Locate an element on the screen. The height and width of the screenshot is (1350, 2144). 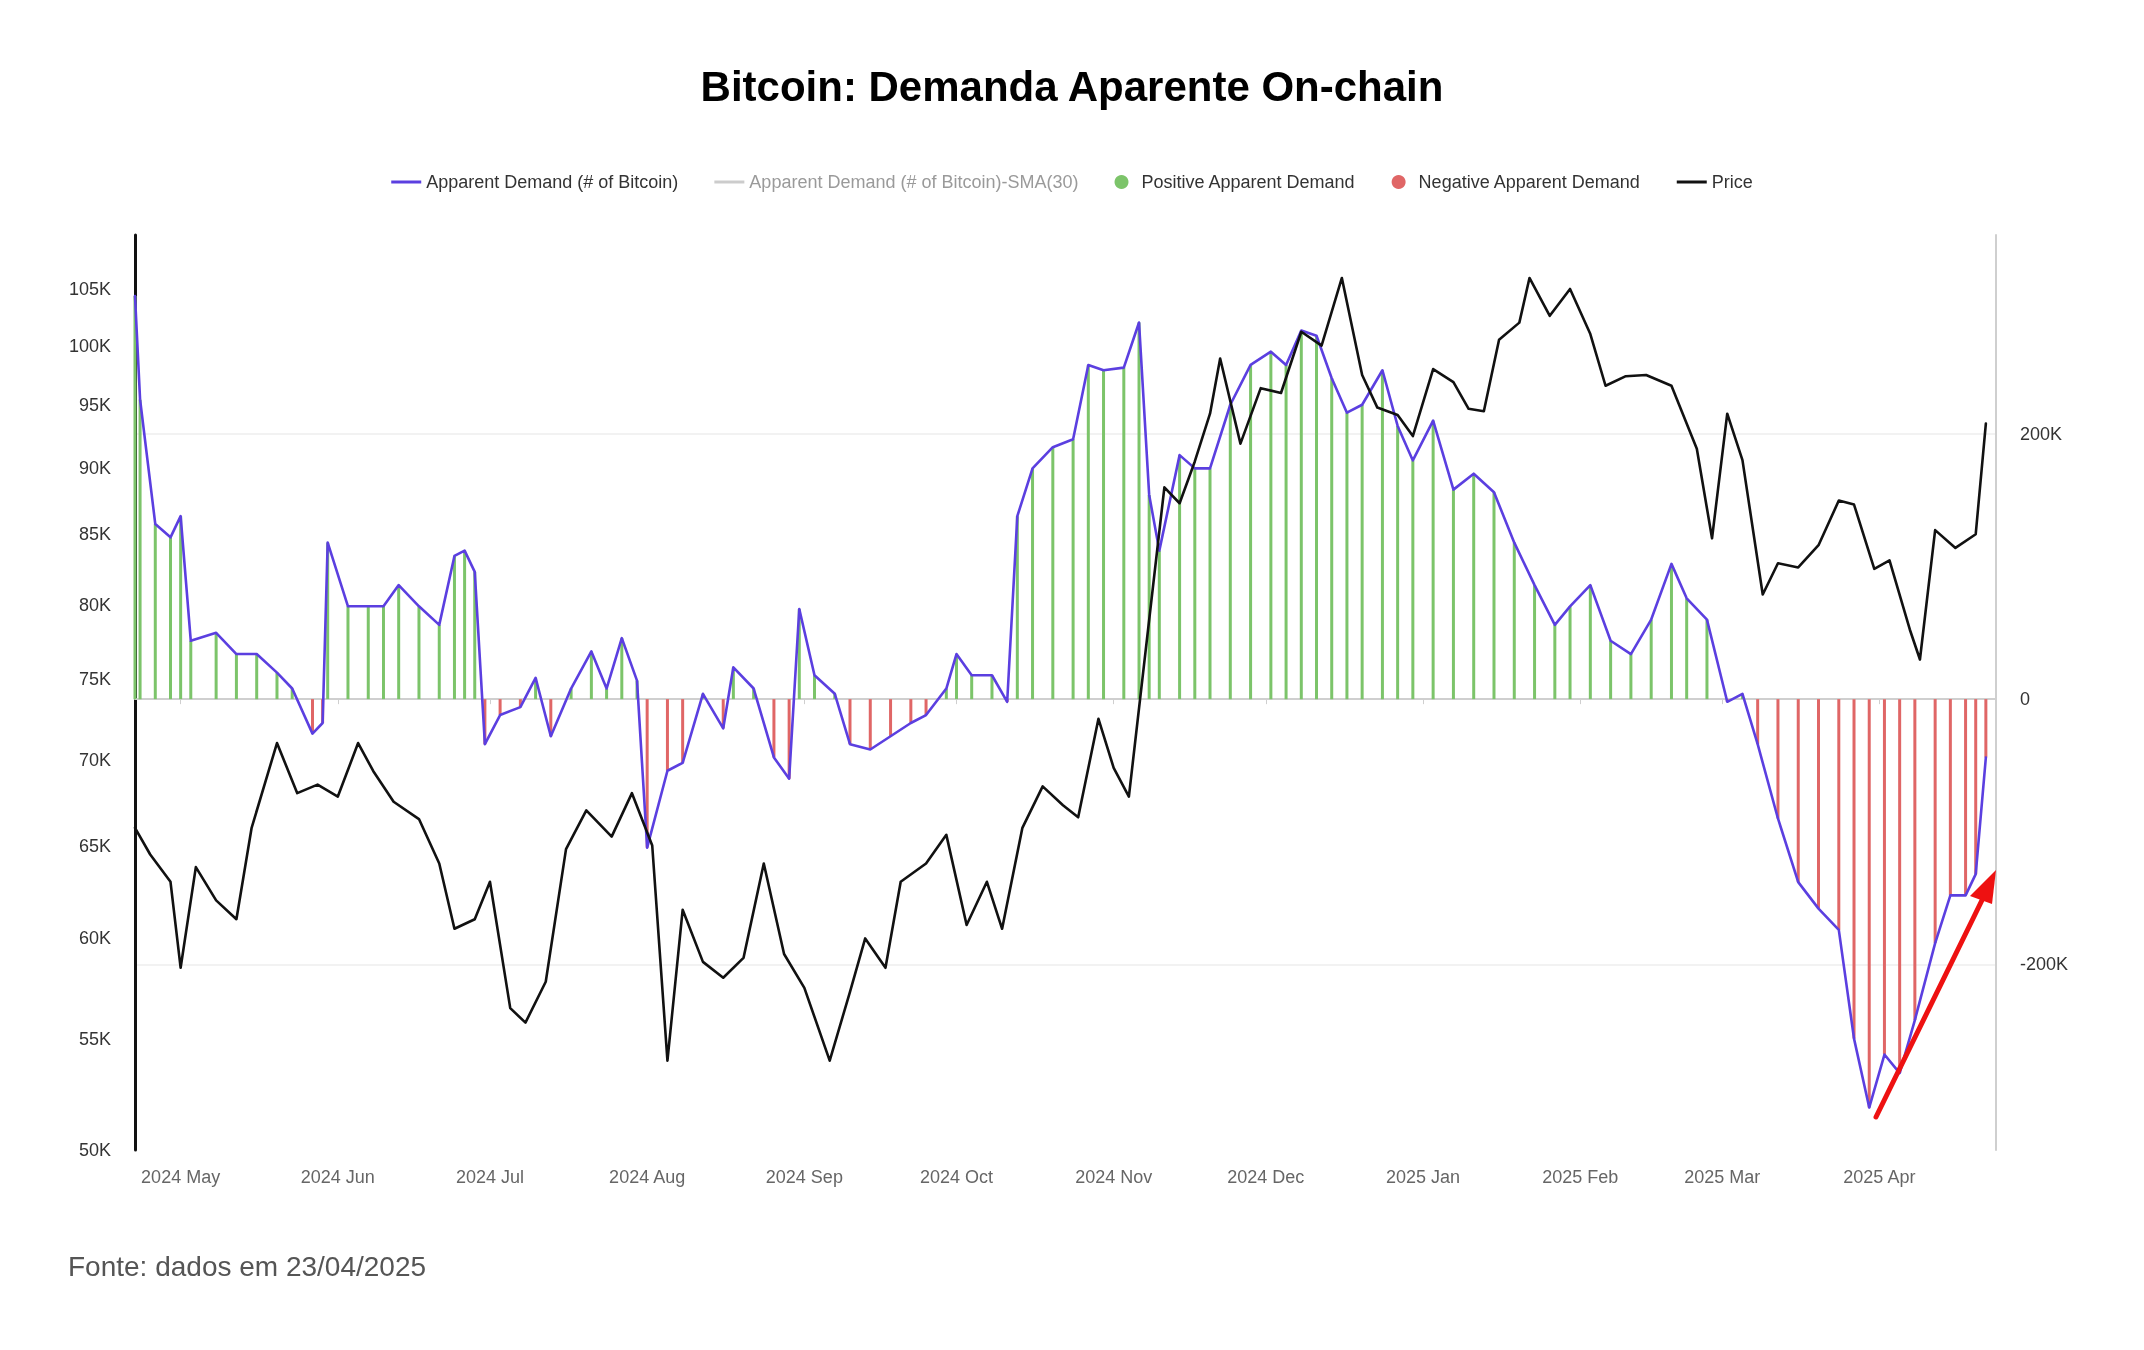
legend-label: Negative Apparent Demand is located at coordinates (1529, 182).